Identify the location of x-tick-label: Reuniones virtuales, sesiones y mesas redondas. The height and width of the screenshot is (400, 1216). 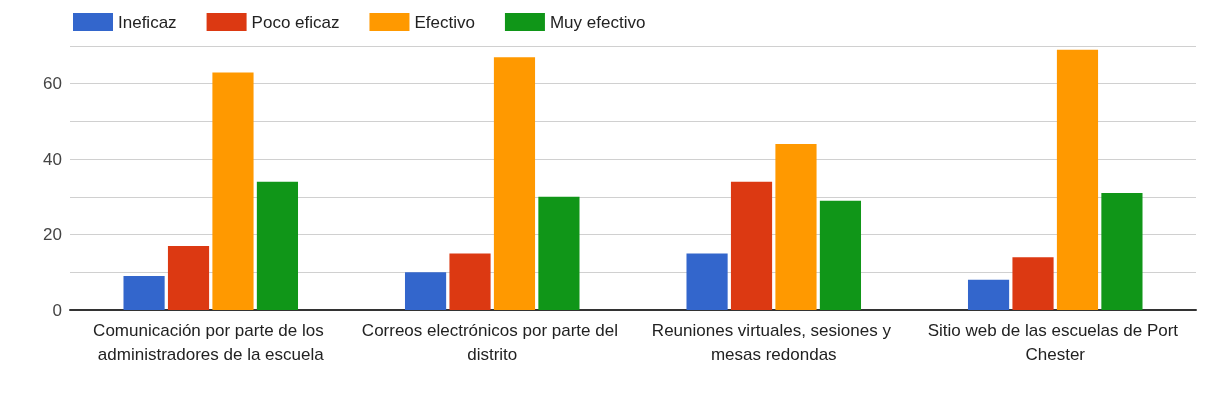
(773, 342).